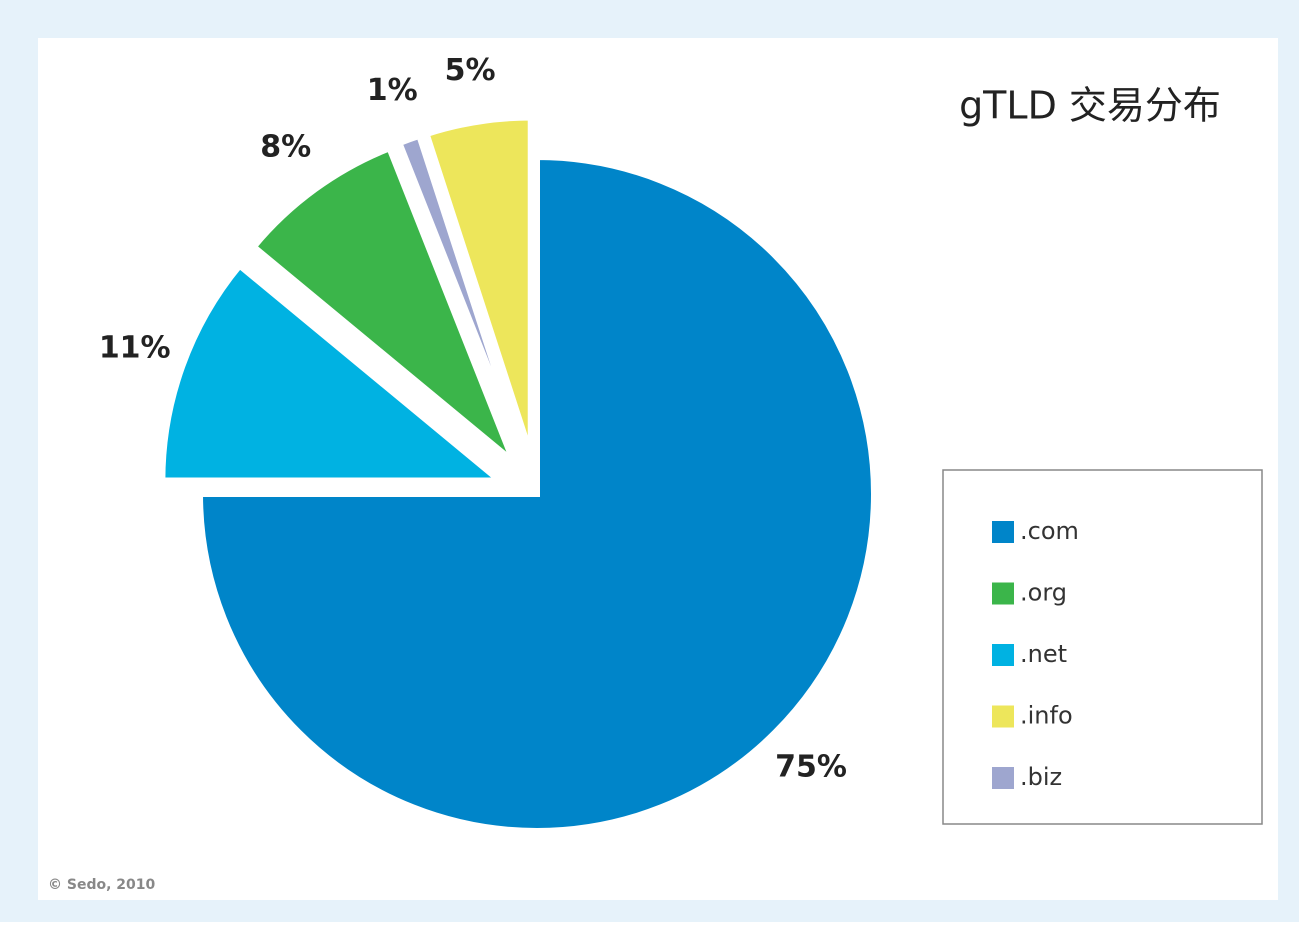  Describe the element at coordinates (1046, 716) in the screenshot. I see `legend-label: .info` at that location.